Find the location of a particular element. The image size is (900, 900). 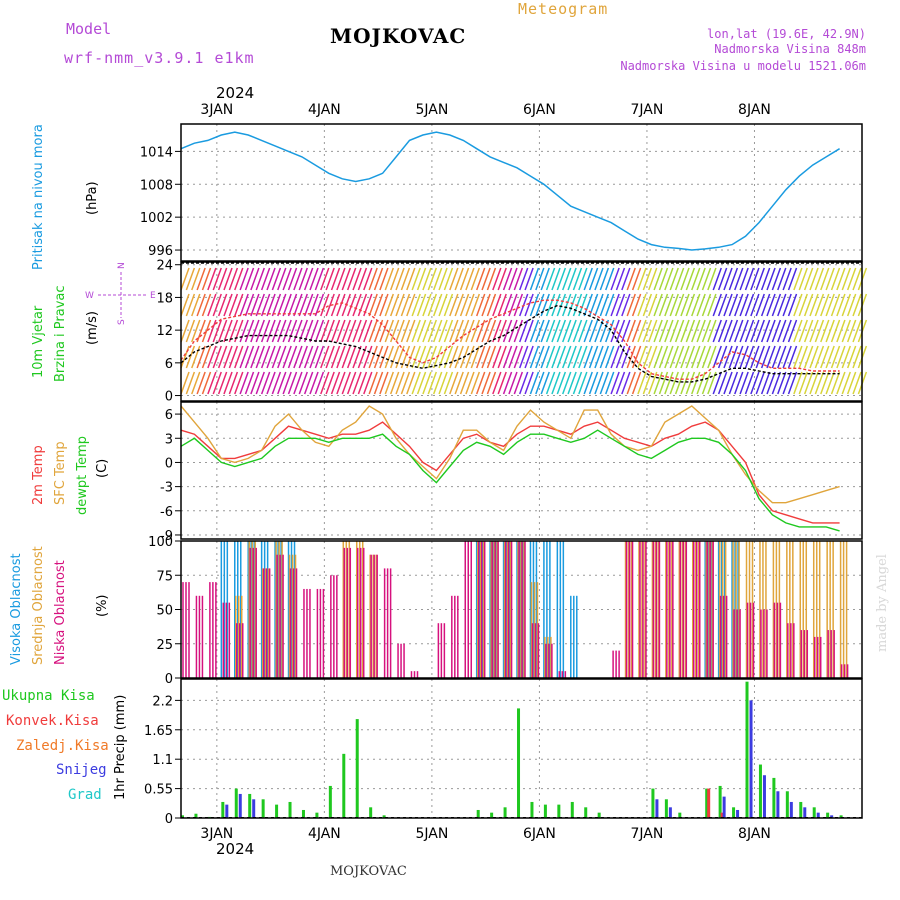

model-label: Model is located at coordinates (88, 29).